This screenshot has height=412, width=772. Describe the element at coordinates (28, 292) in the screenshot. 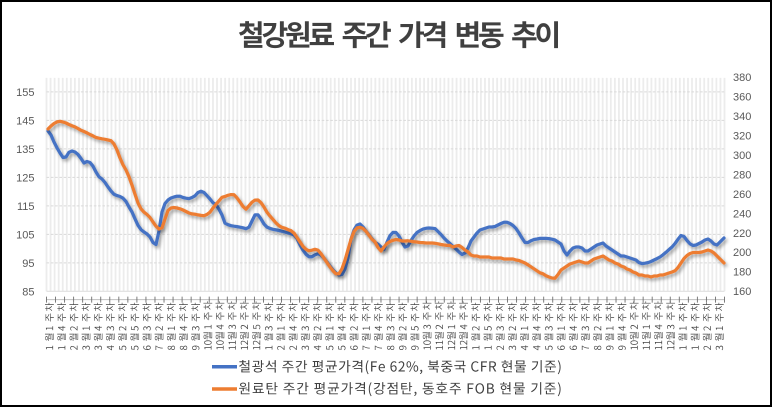

I see `svg-text: 85` at that location.